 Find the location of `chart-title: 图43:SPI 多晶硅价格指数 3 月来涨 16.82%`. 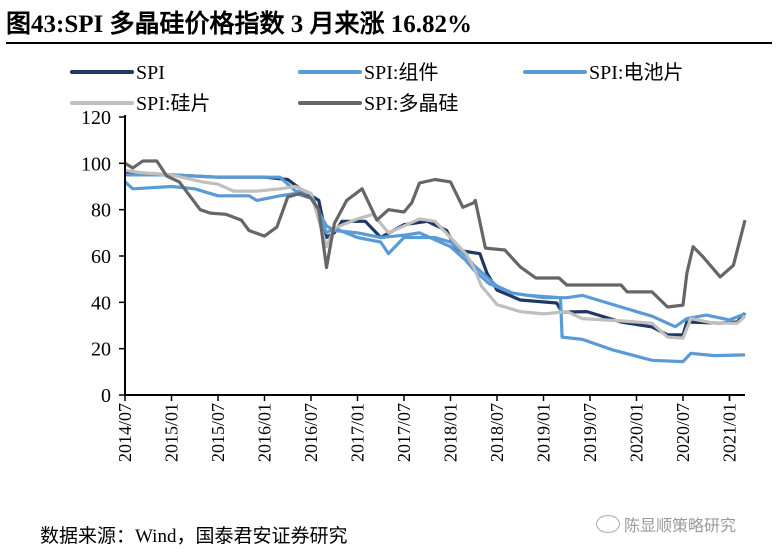

chart-title: 图43:SPI 多晶硅价格指数 3 月来涨 16.82% is located at coordinates (239, 24).